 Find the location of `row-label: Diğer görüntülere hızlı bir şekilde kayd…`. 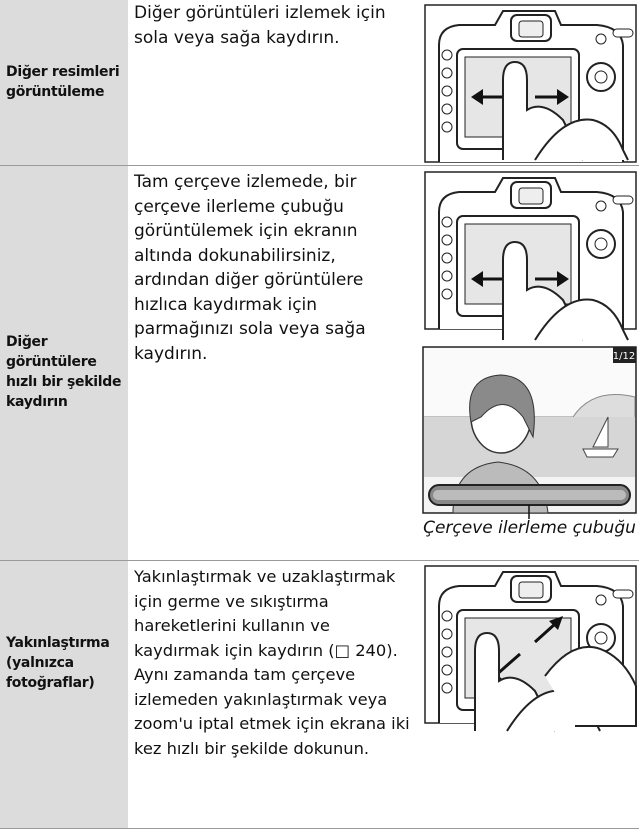

row-label: Diğer görüntülere hızlı bir şekilde kayd… is located at coordinates (64, 372).